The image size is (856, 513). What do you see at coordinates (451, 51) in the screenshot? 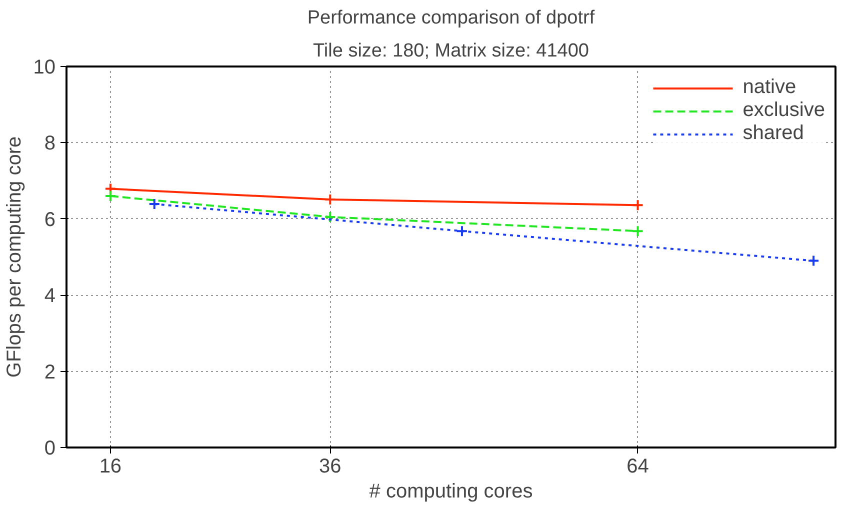
I see `chart-subtitle: Tile size: 180; Matrix size: 41400` at bounding box center [451, 51].